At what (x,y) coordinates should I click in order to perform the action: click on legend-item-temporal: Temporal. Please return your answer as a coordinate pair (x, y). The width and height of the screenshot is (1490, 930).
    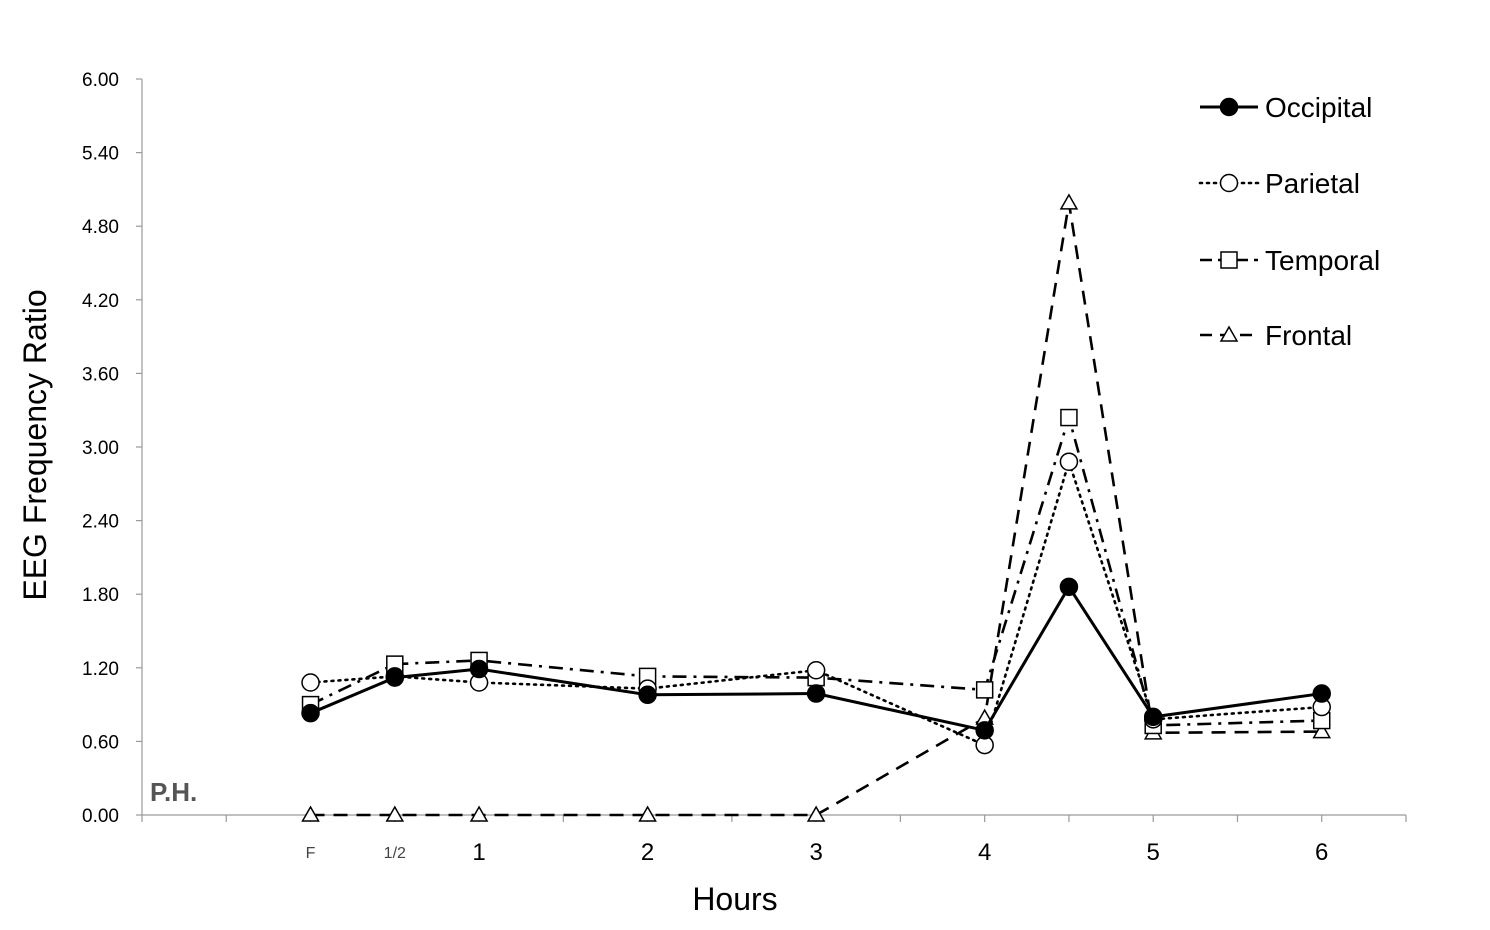
    Looking at the image, I should click on (1290, 260).